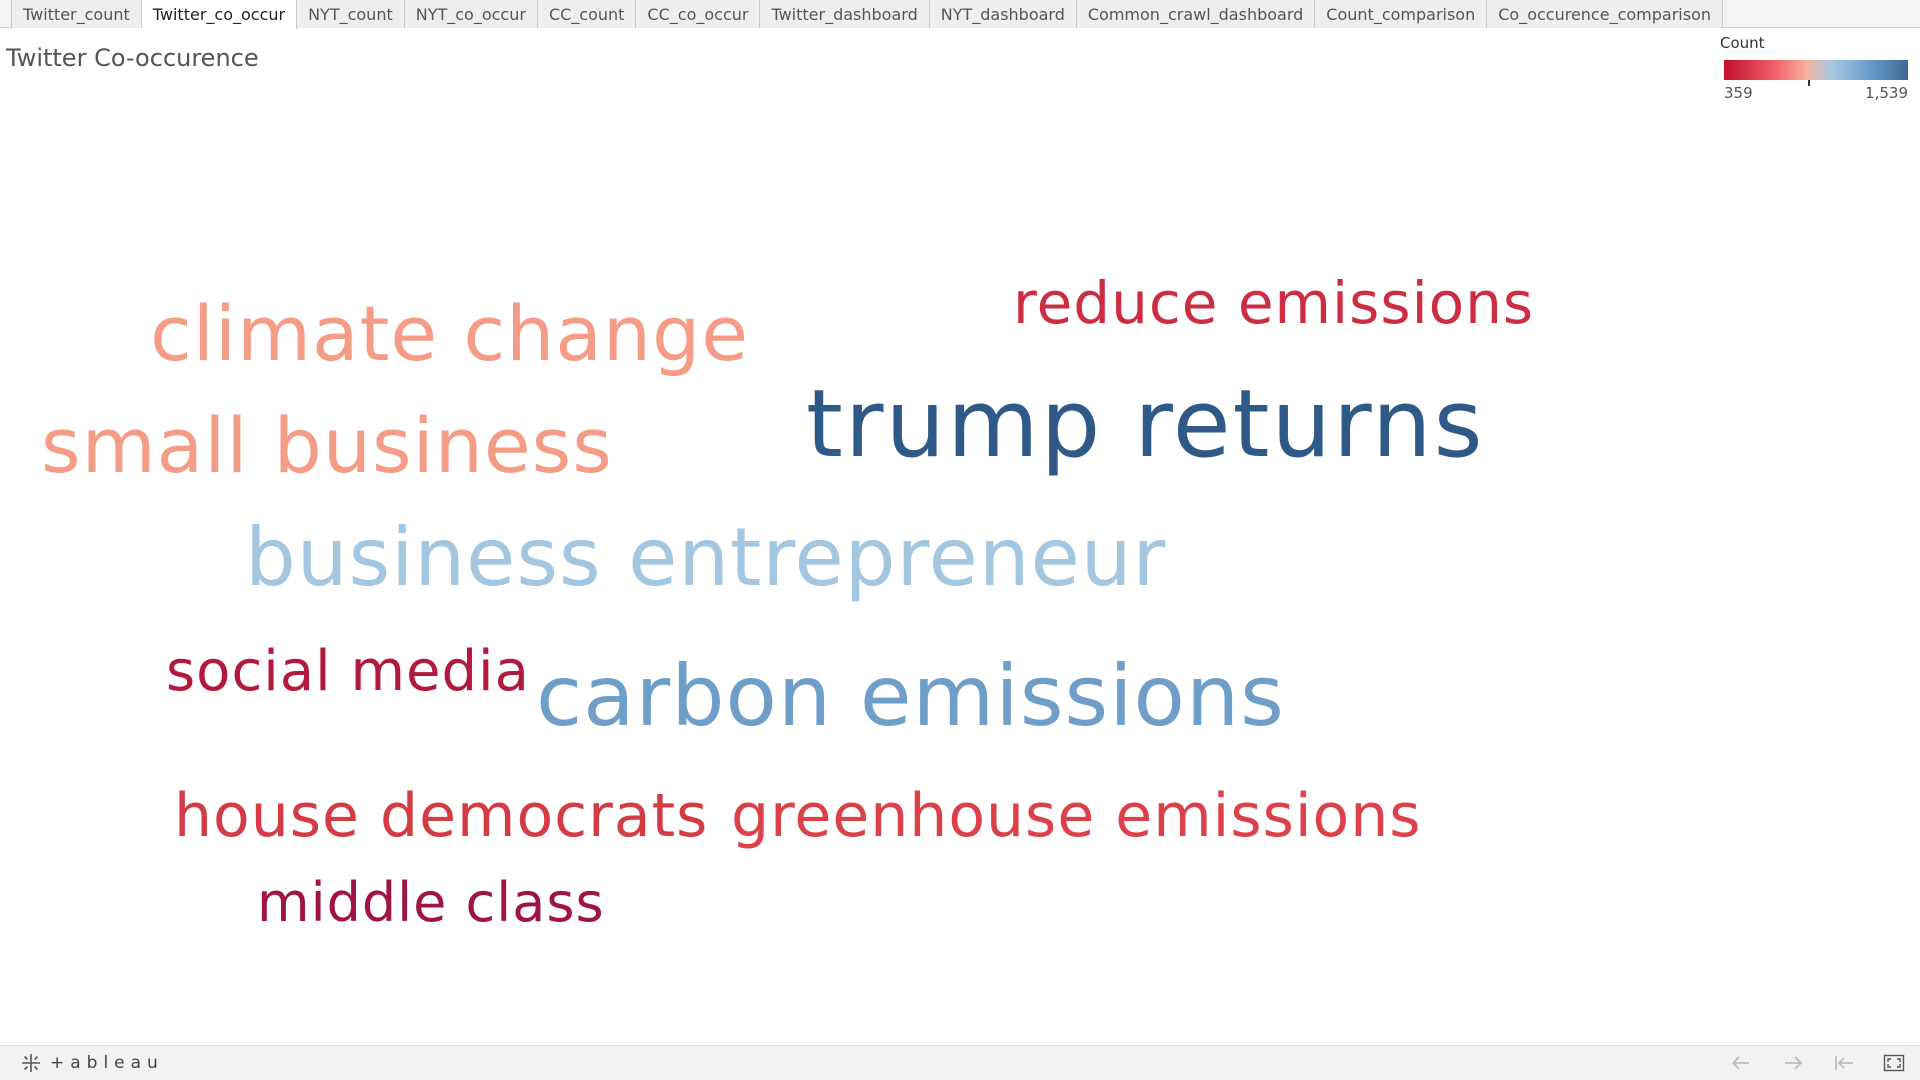  I want to click on legend-title: Count, so click(1742, 43).